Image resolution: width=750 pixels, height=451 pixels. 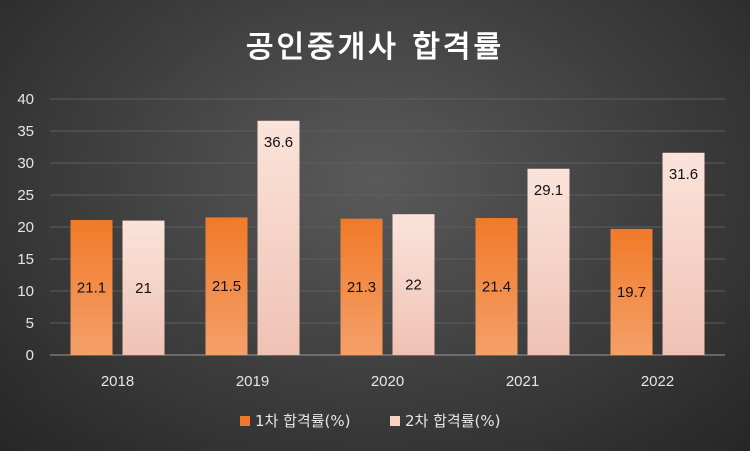 What do you see at coordinates (30, 323) in the screenshot?
I see `y-tick-label: 5` at bounding box center [30, 323].